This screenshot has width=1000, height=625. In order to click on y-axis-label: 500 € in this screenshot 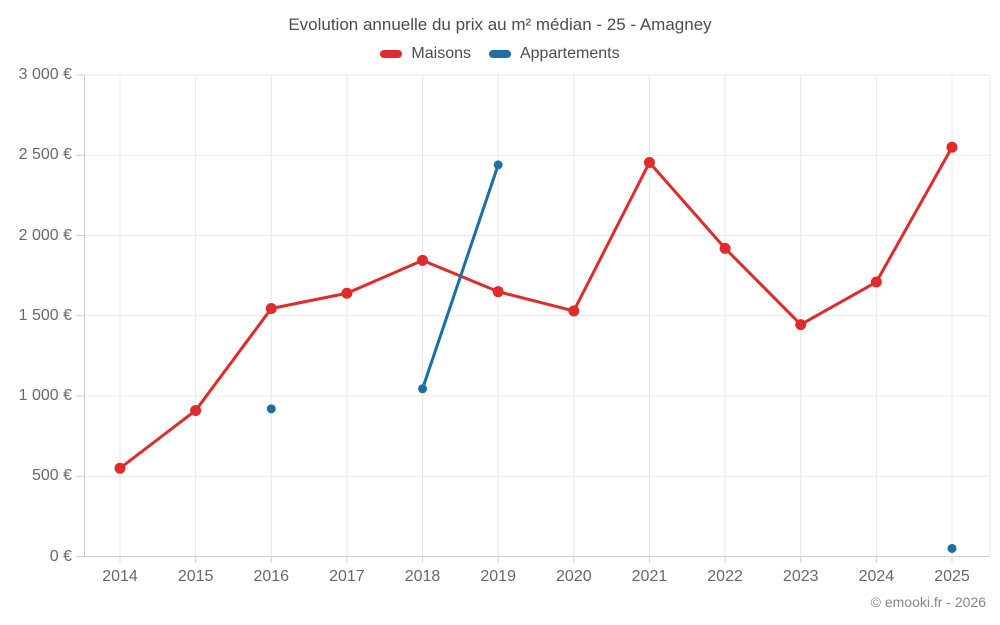, I will do `click(51, 476)`.